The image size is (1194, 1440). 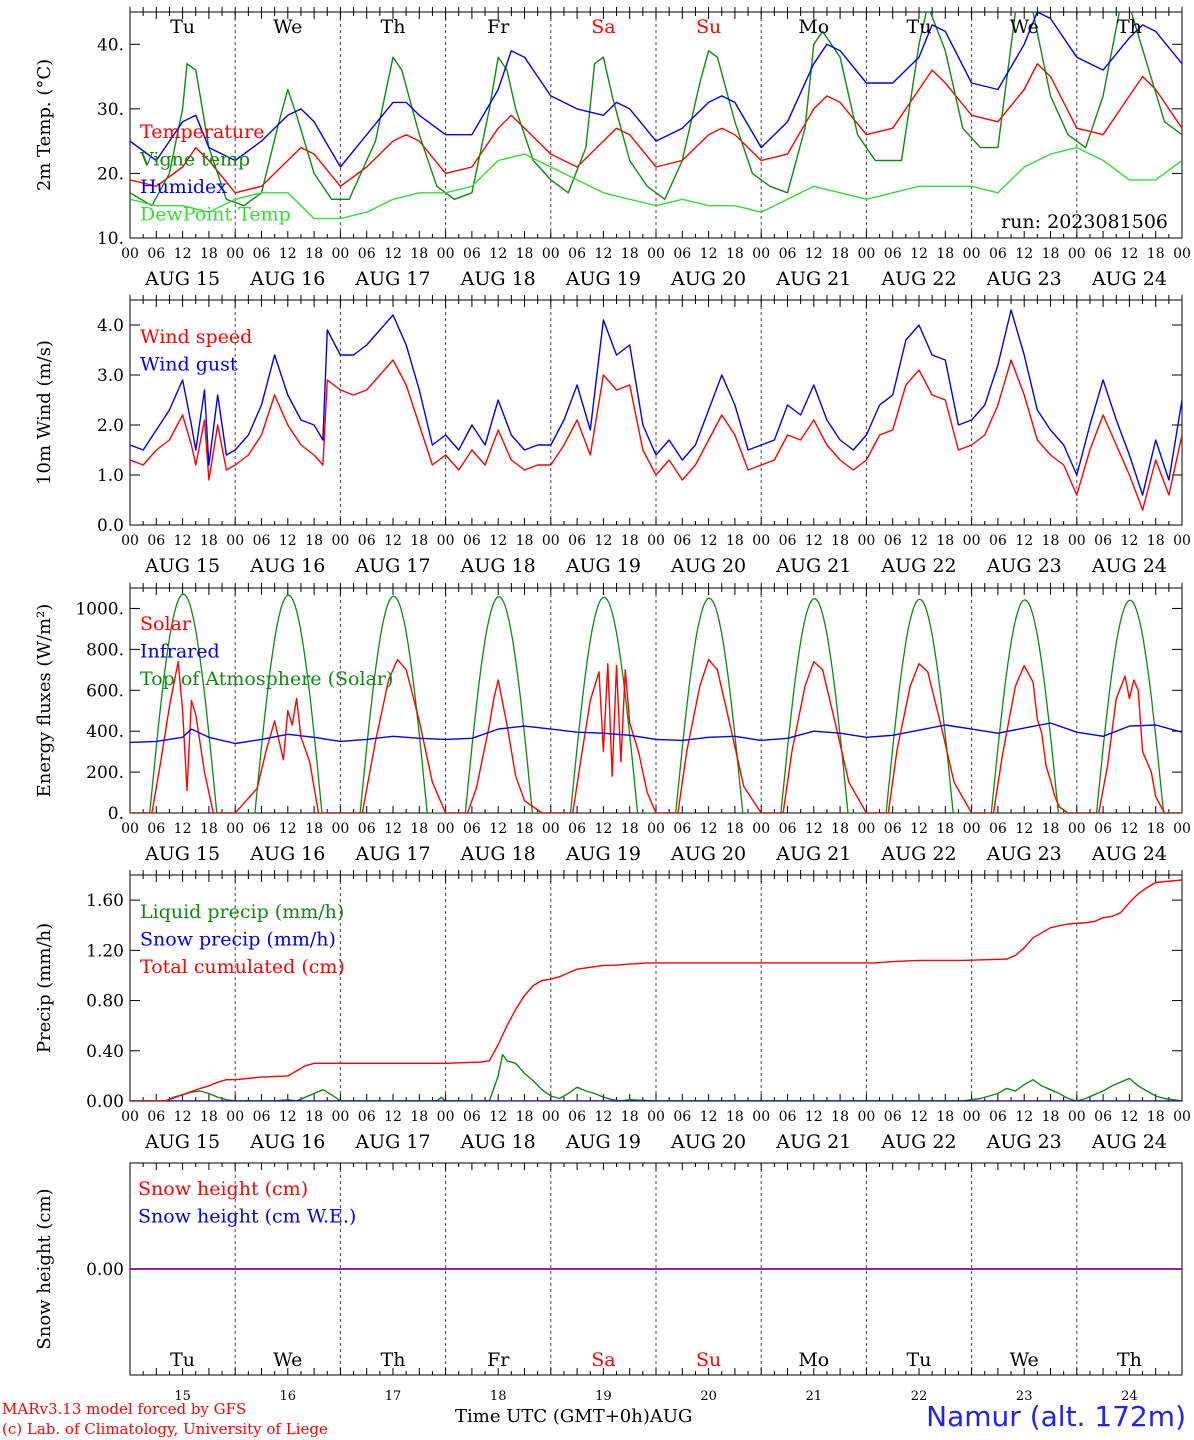 I want to click on series-line-toa-solar, so click(x=656, y=703).